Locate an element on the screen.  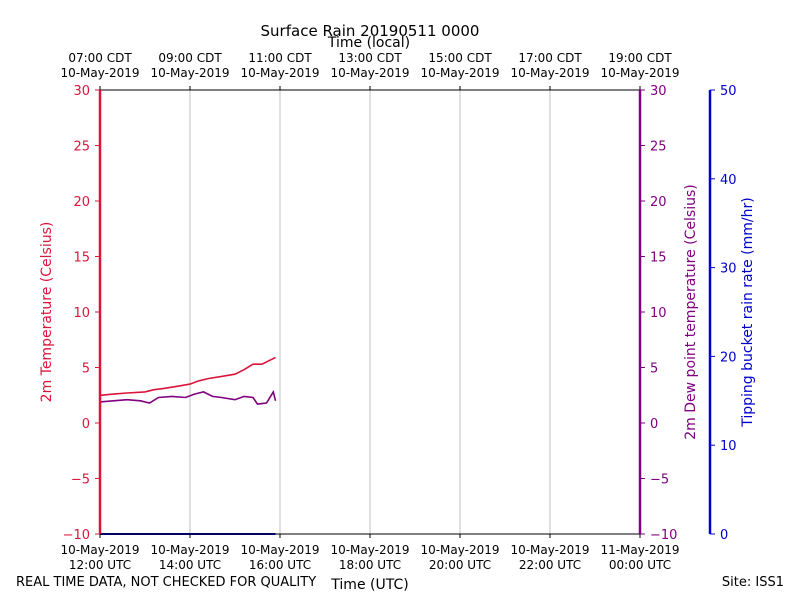
right-tick-label-4: 10 is located at coordinates (658, 313).